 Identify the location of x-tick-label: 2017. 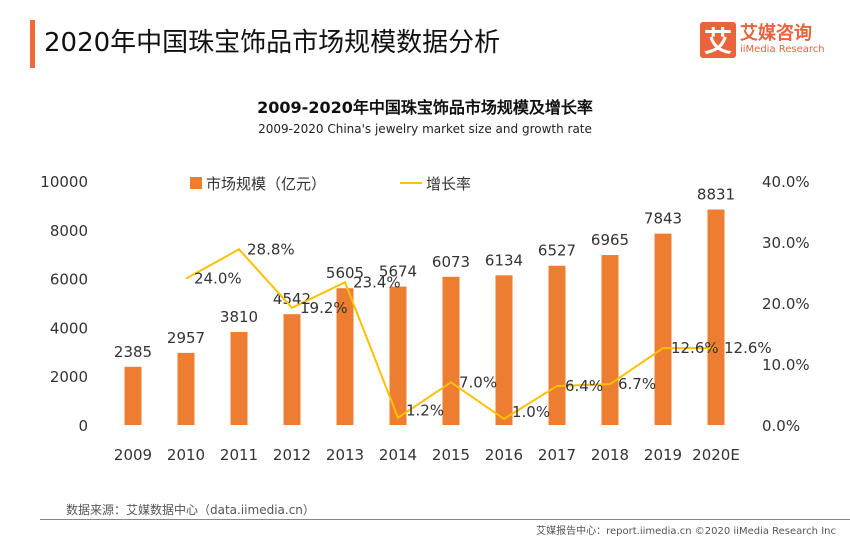
(557, 455).